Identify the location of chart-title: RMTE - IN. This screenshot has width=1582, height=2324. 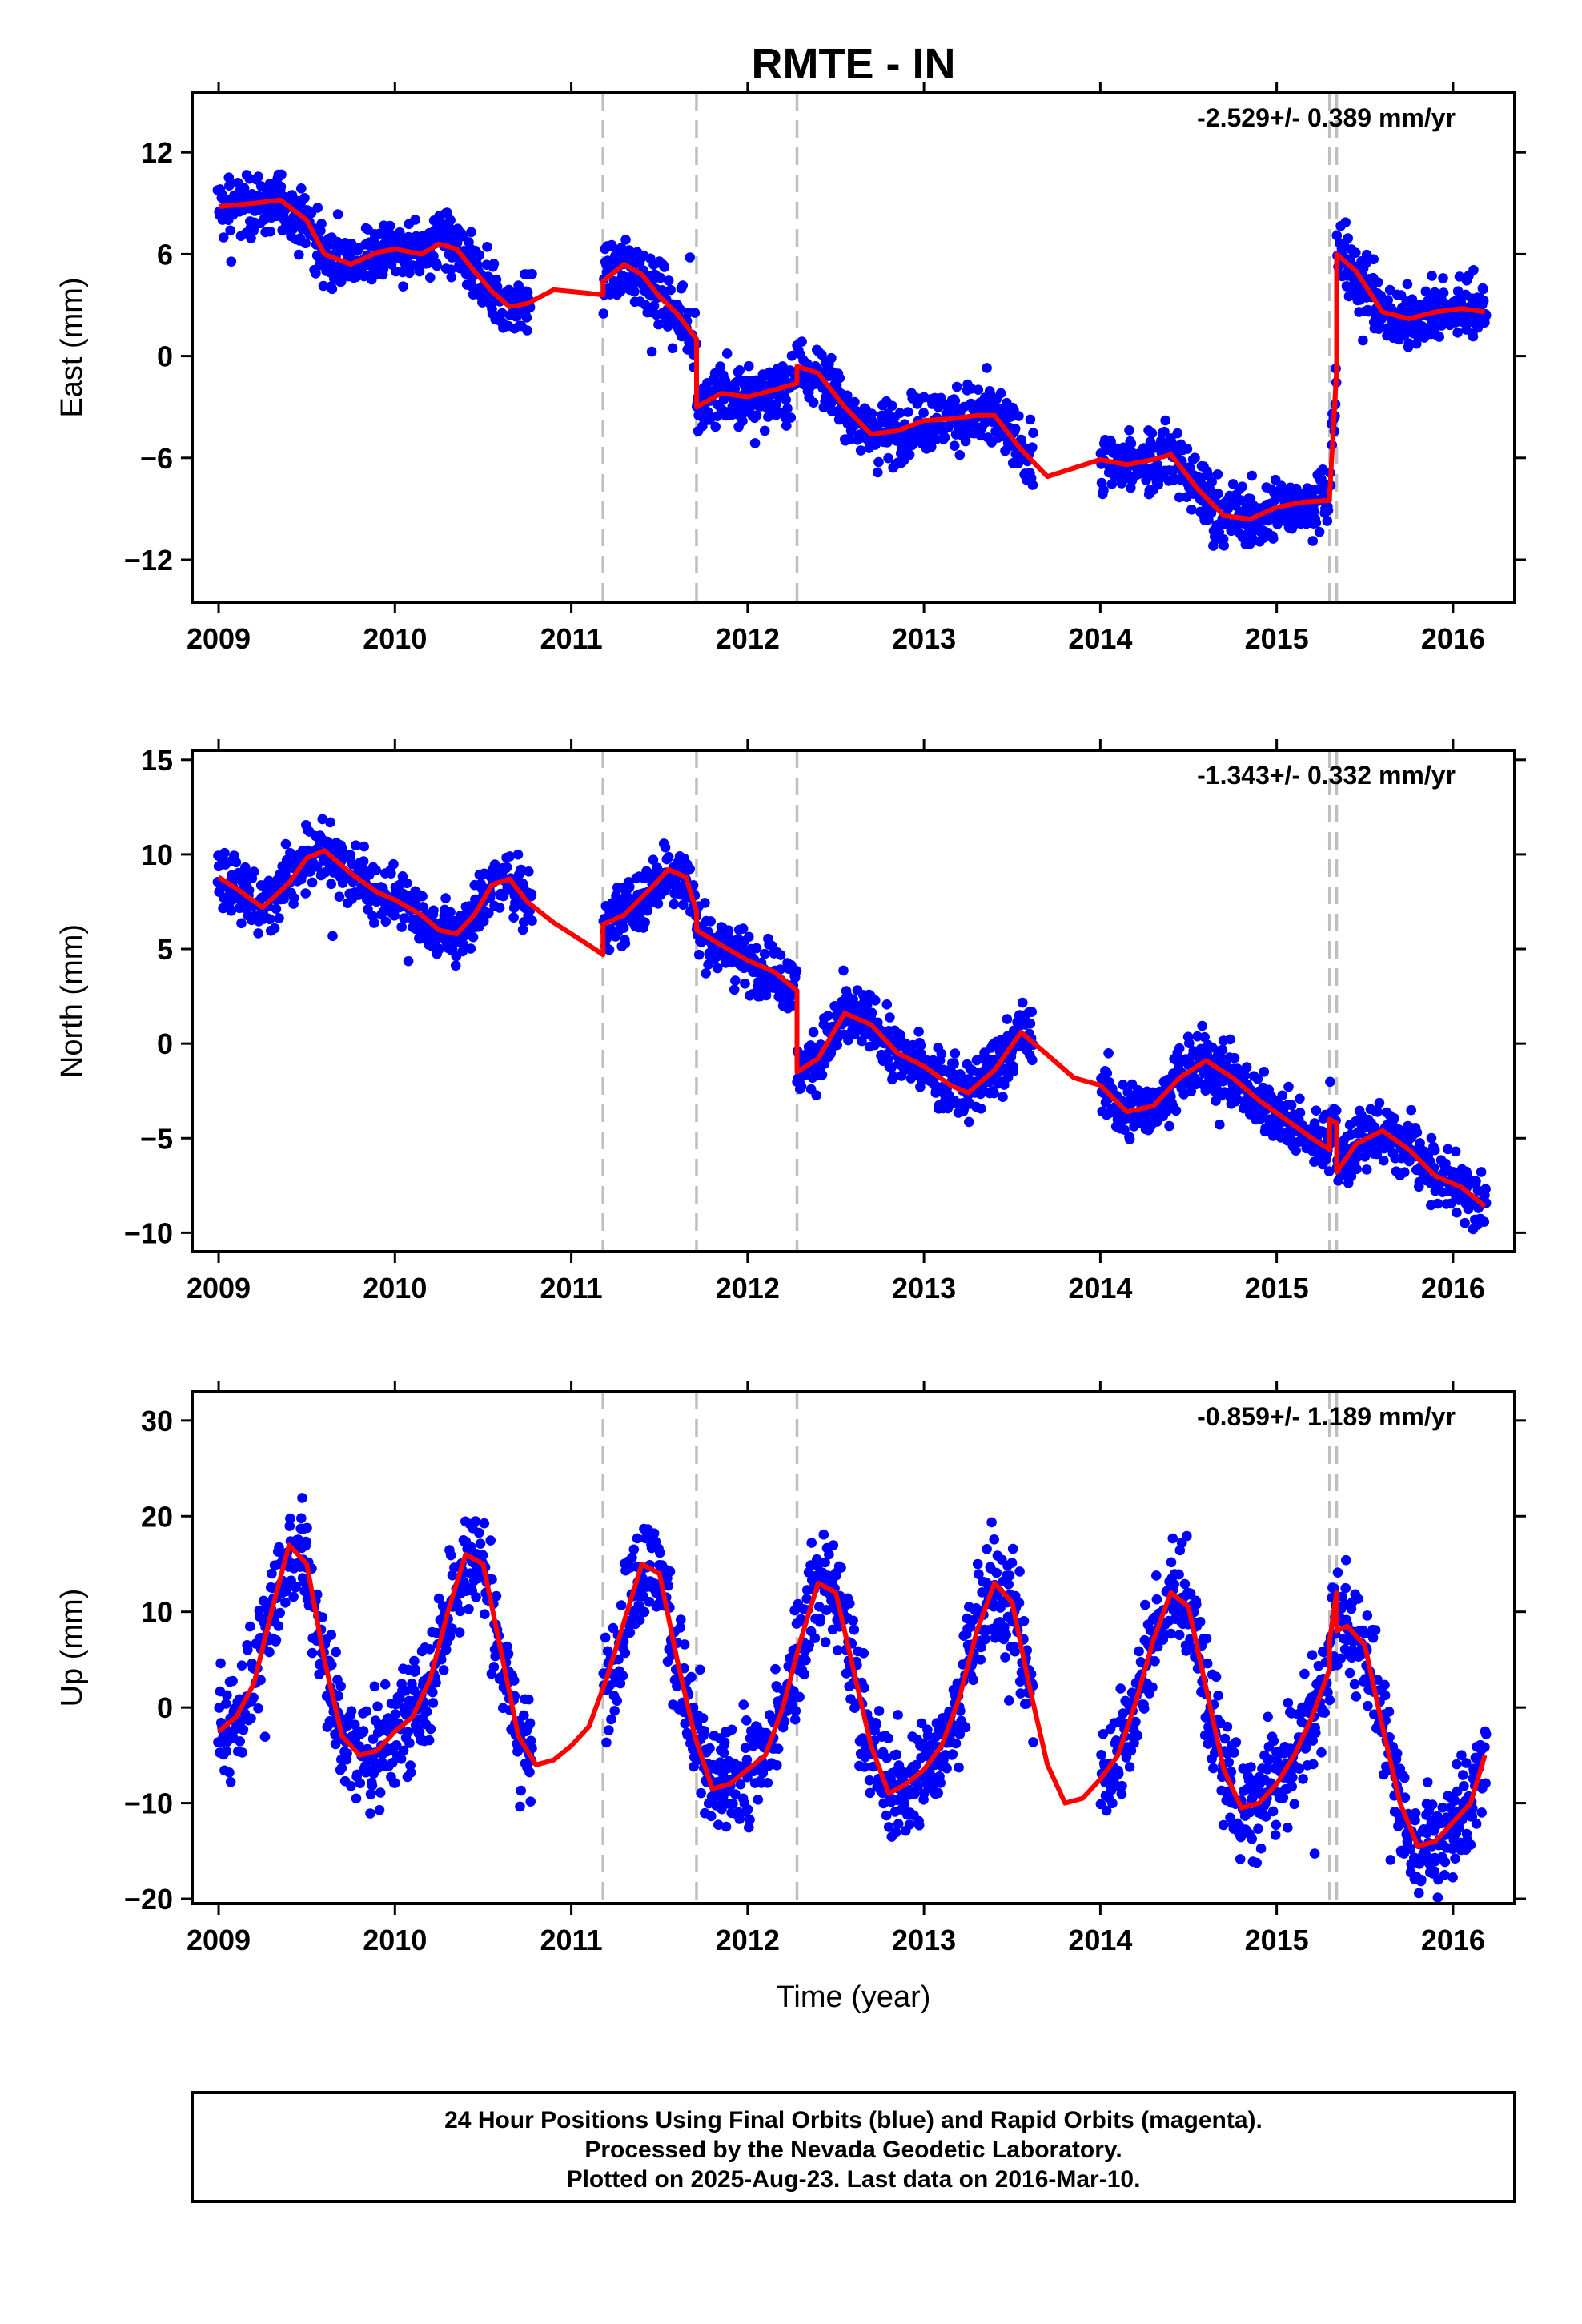
(854, 64).